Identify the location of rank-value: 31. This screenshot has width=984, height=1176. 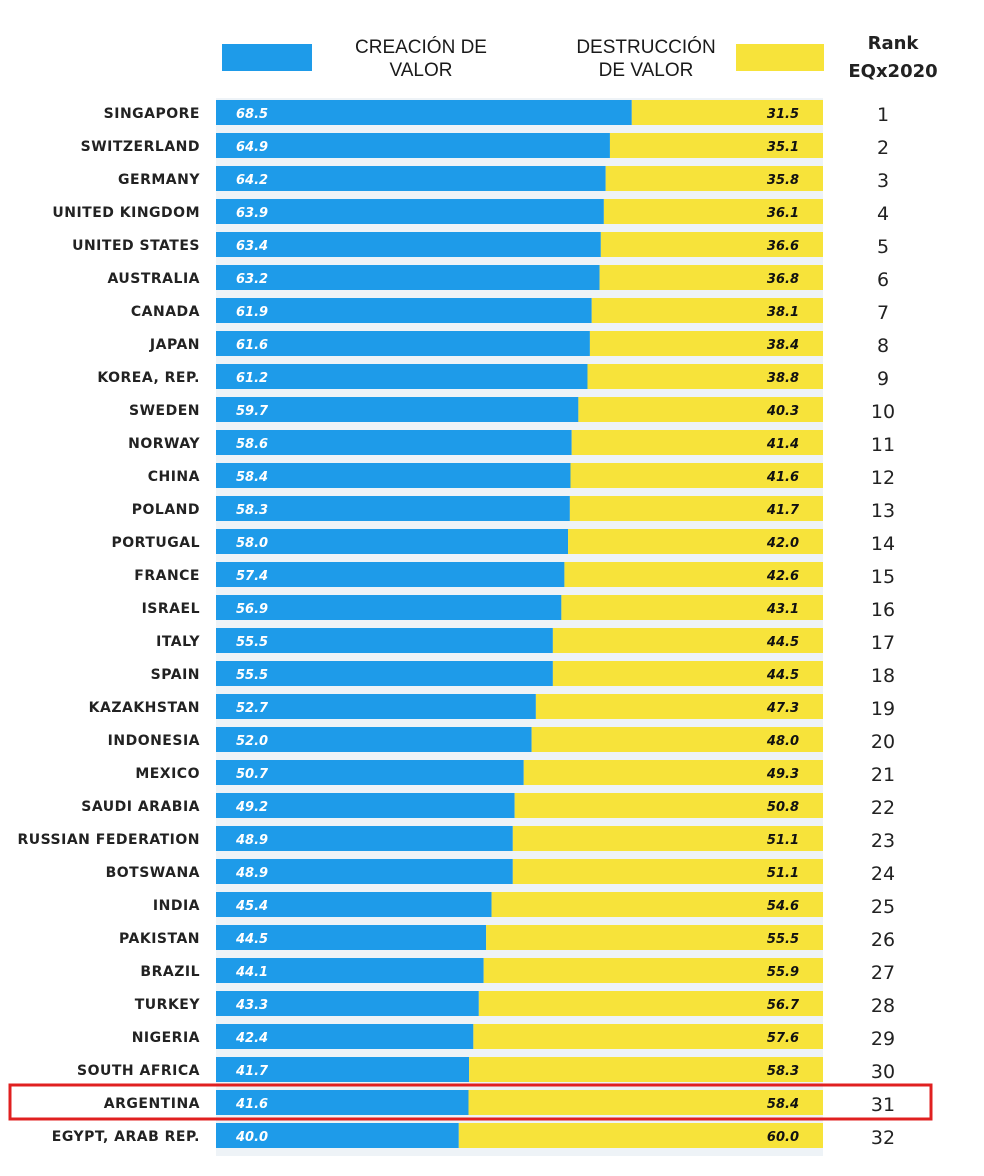
(883, 1105).